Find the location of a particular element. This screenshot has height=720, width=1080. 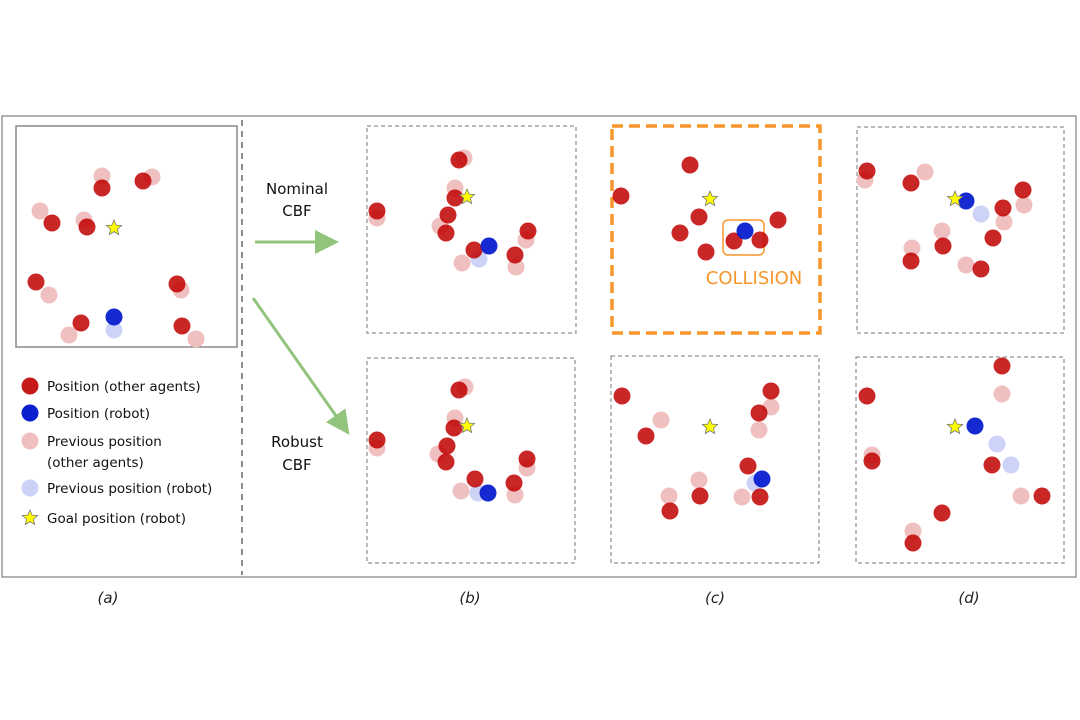

robust-label-1: Robust is located at coordinates (297, 442).